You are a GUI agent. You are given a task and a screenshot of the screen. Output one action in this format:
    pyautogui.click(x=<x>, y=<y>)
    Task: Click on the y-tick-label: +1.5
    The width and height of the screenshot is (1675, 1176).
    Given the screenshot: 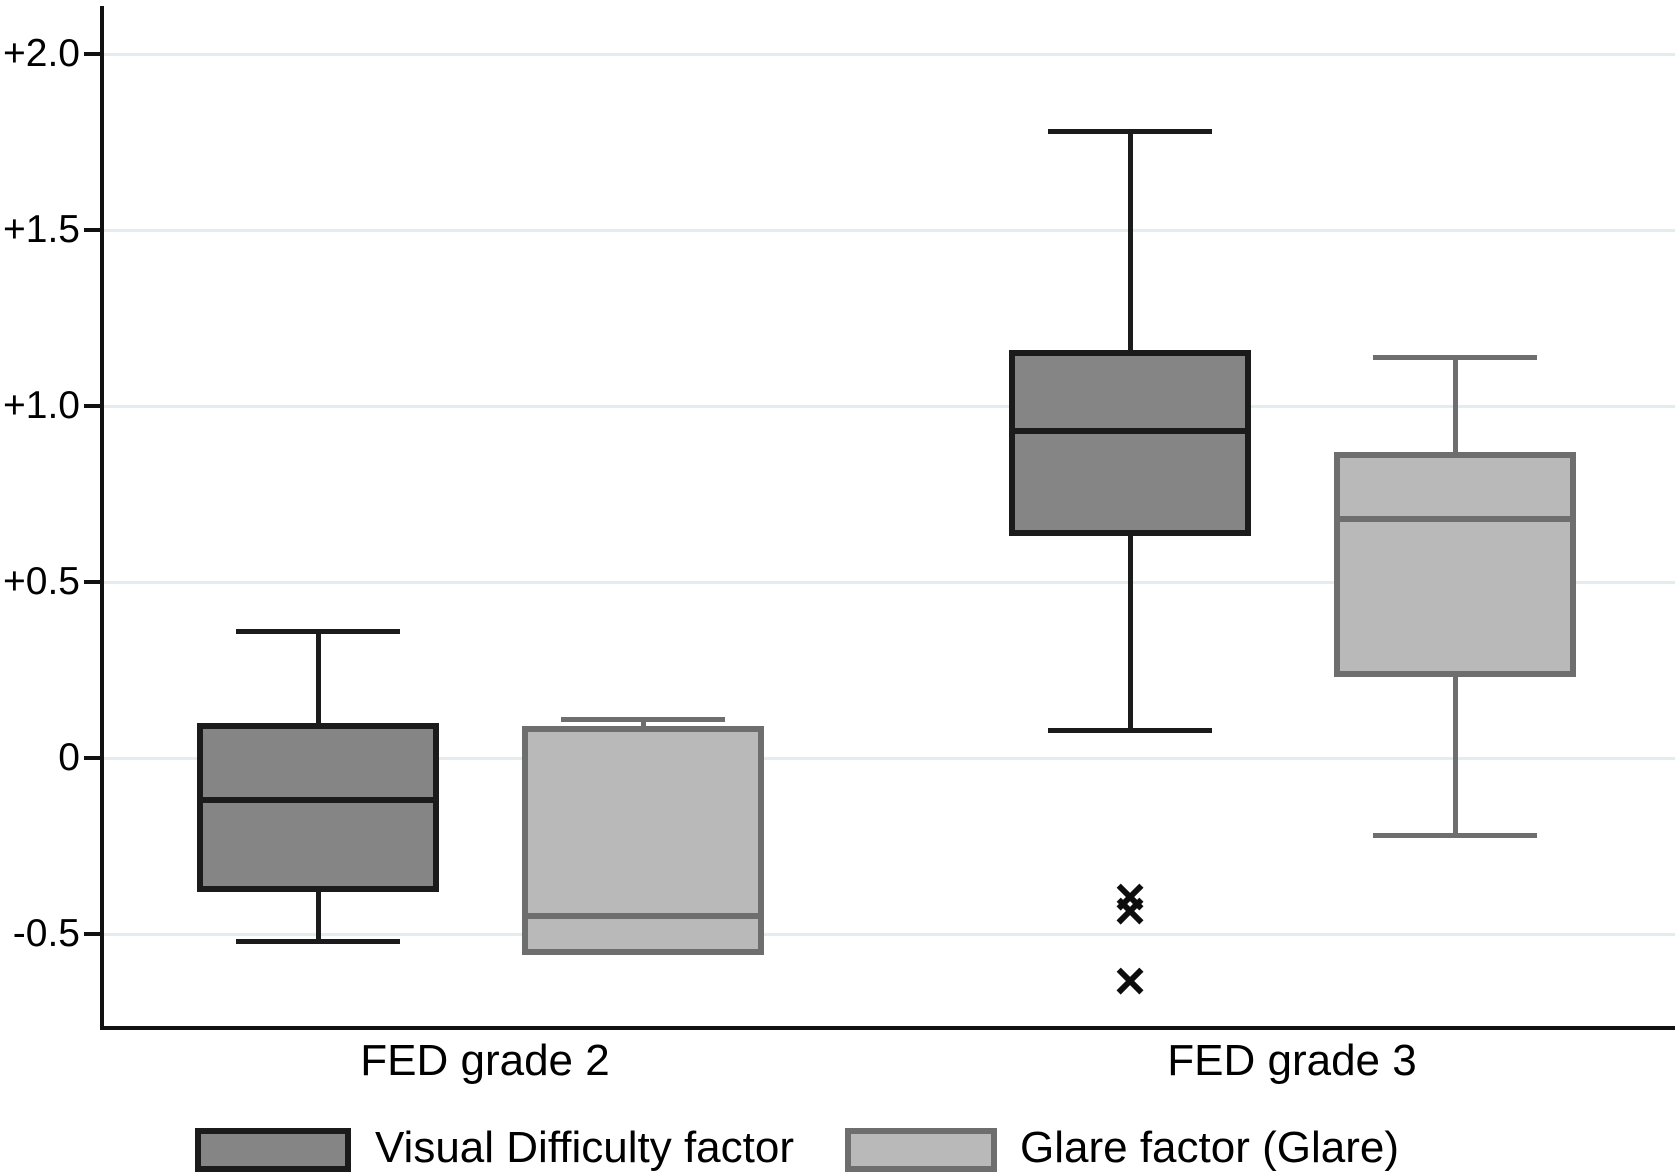 What is the action you would take?
    pyautogui.click(x=41, y=229)
    